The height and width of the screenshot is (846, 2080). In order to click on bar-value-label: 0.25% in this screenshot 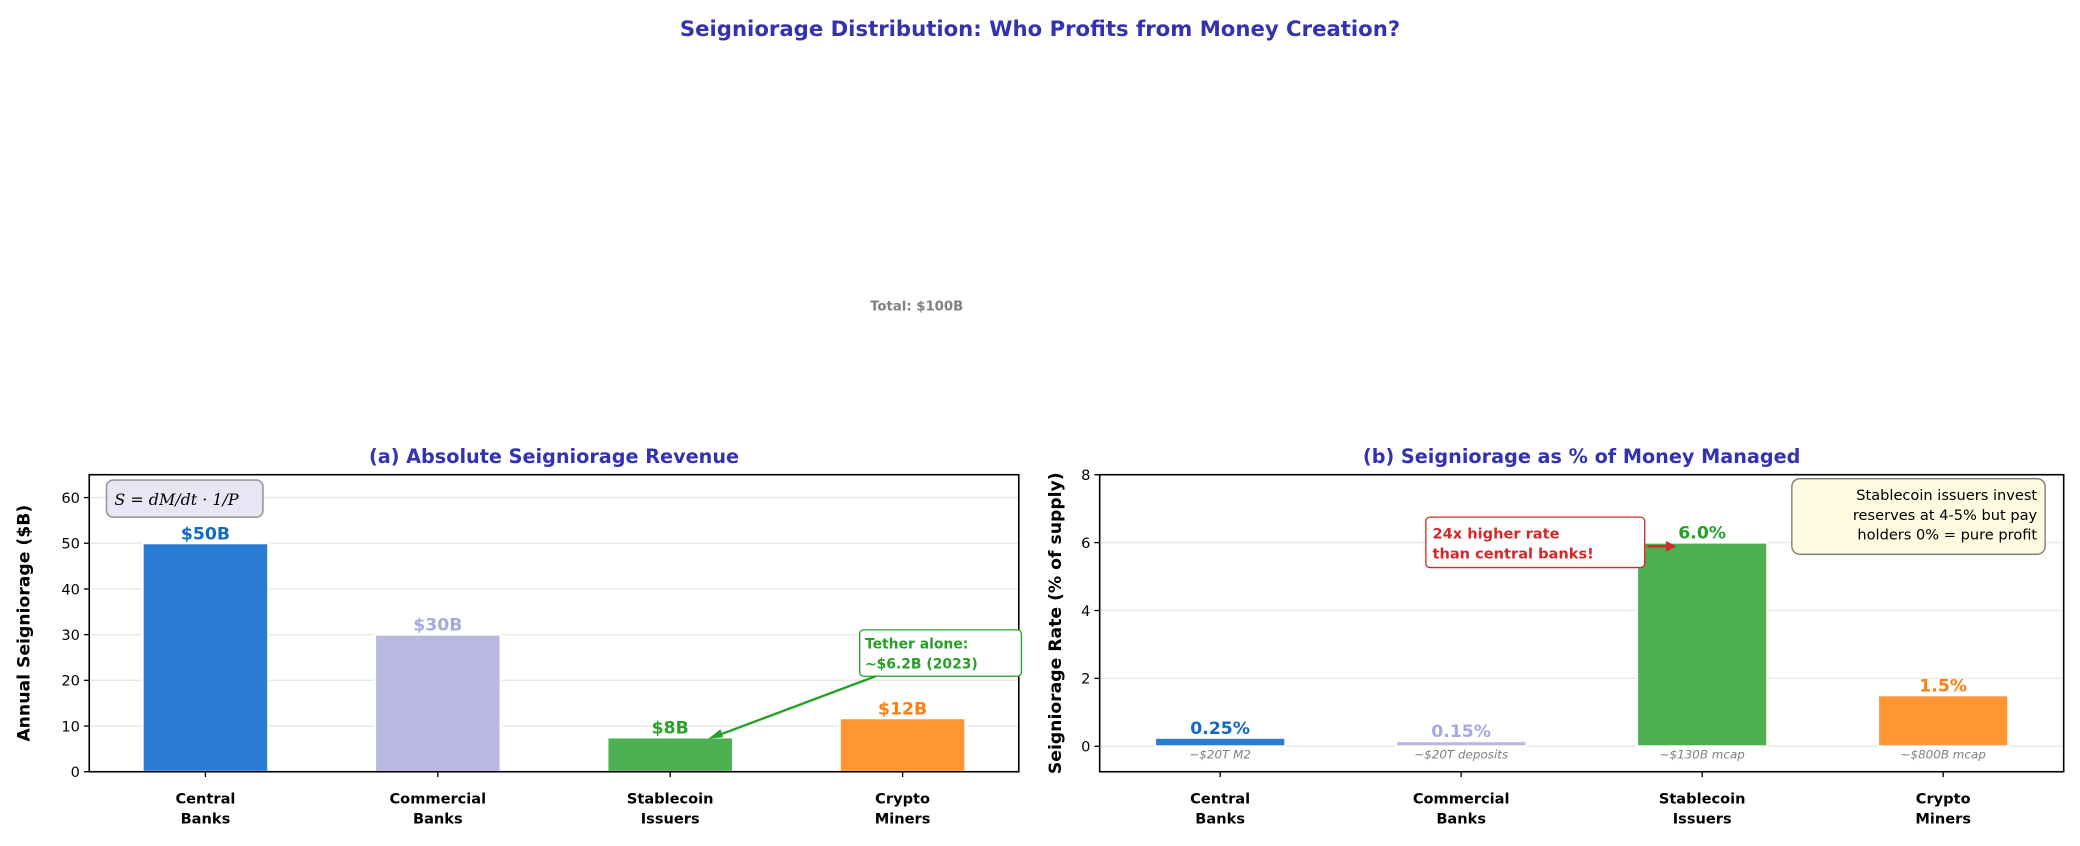, I will do `click(1220, 729)`.